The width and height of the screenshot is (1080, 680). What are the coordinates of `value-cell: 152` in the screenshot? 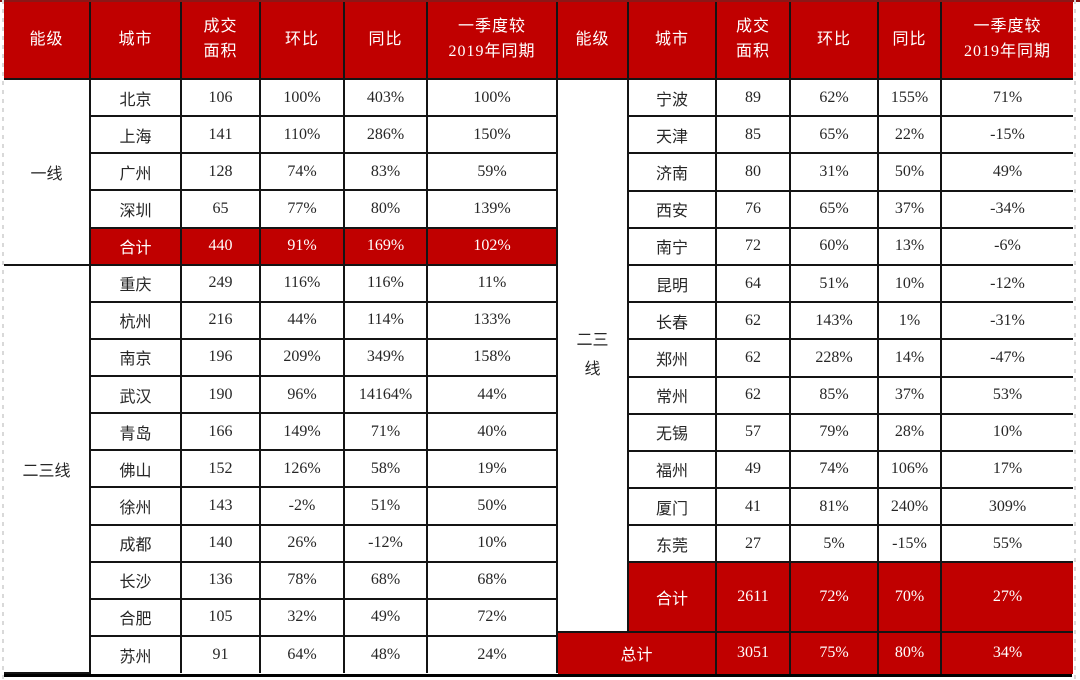 It's located at (220, 469).